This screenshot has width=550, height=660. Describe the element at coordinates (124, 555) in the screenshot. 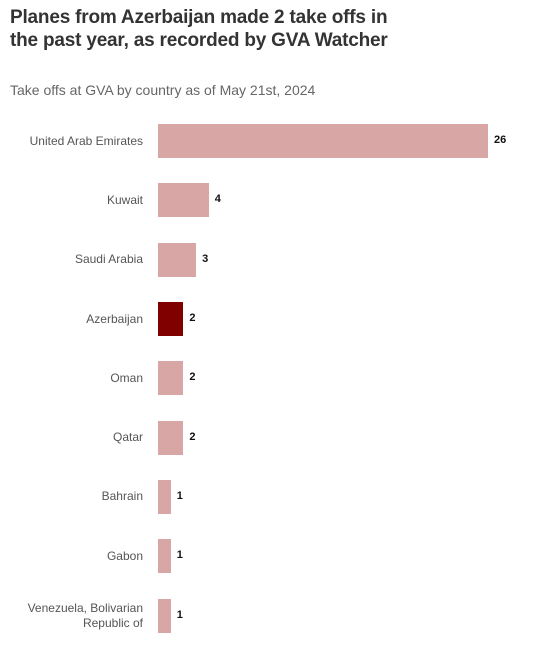

I see `category-label: Gabon` at that location.